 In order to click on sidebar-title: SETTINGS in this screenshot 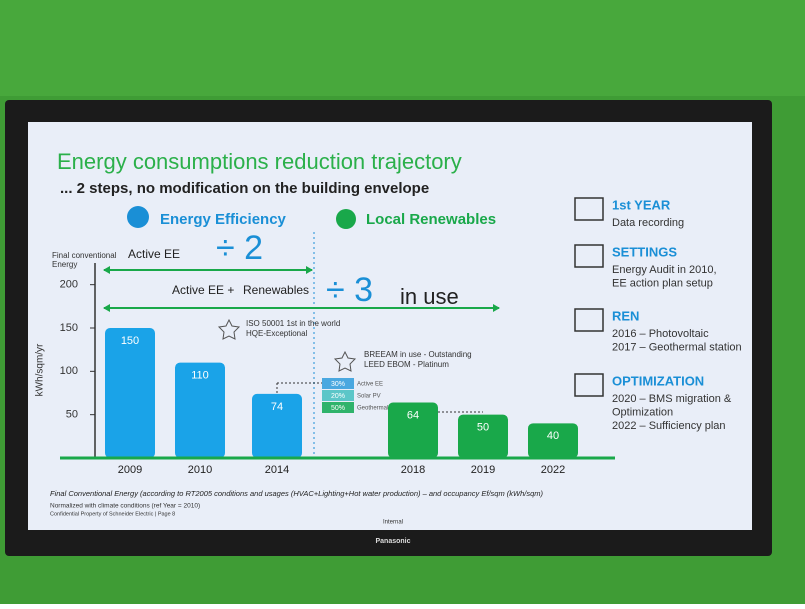, I will do `click(644, 251)`.